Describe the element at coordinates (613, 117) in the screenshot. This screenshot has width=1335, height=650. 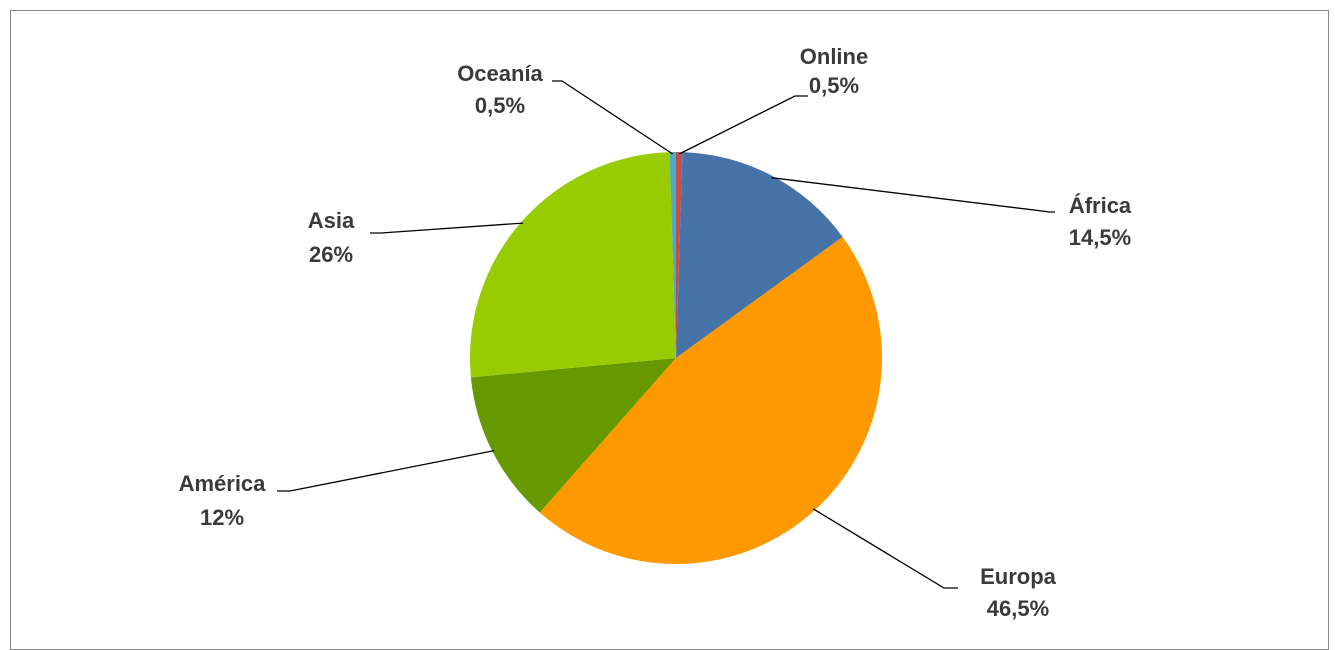
I see `leader-line-oceania` at that location.